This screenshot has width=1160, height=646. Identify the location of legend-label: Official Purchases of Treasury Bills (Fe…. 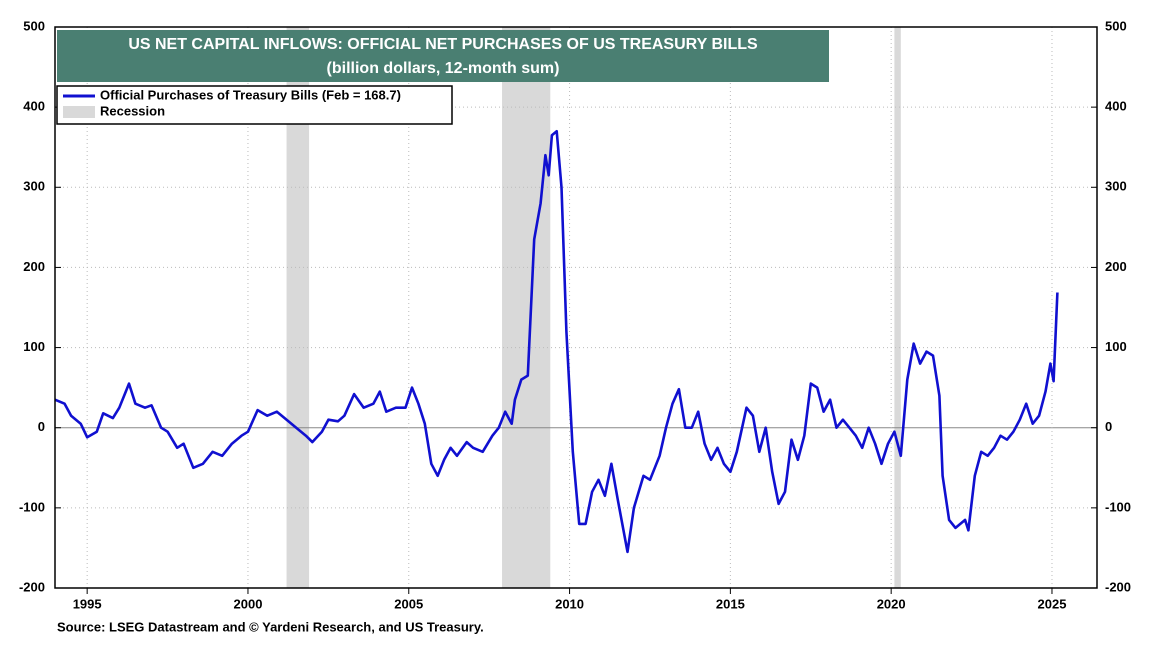
(250, 94).